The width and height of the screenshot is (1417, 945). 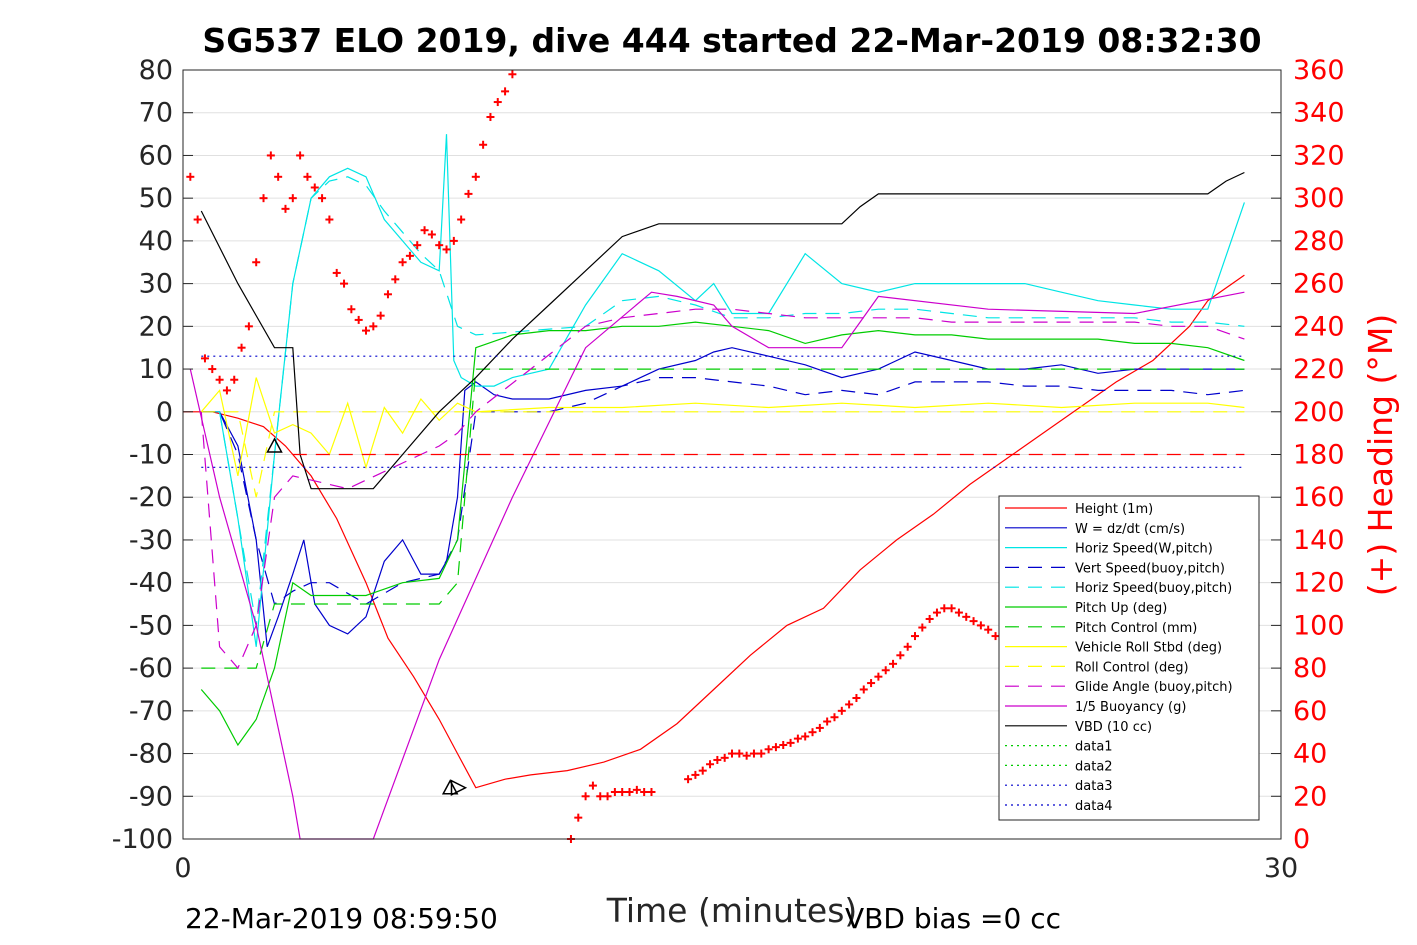 What do you see at coordinates (1319, 497) in the screenshot?
I see `y2-tick-label: 160` at bounding box center [1319, 497].